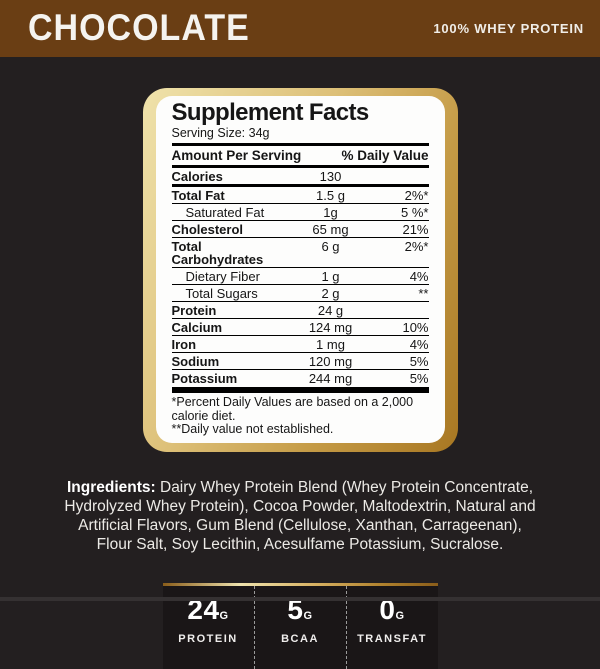 The height and width of the screenshot is (669, 600). I want to click on table-row-iron: Iron 1 mg 4%, so click(300, 343).